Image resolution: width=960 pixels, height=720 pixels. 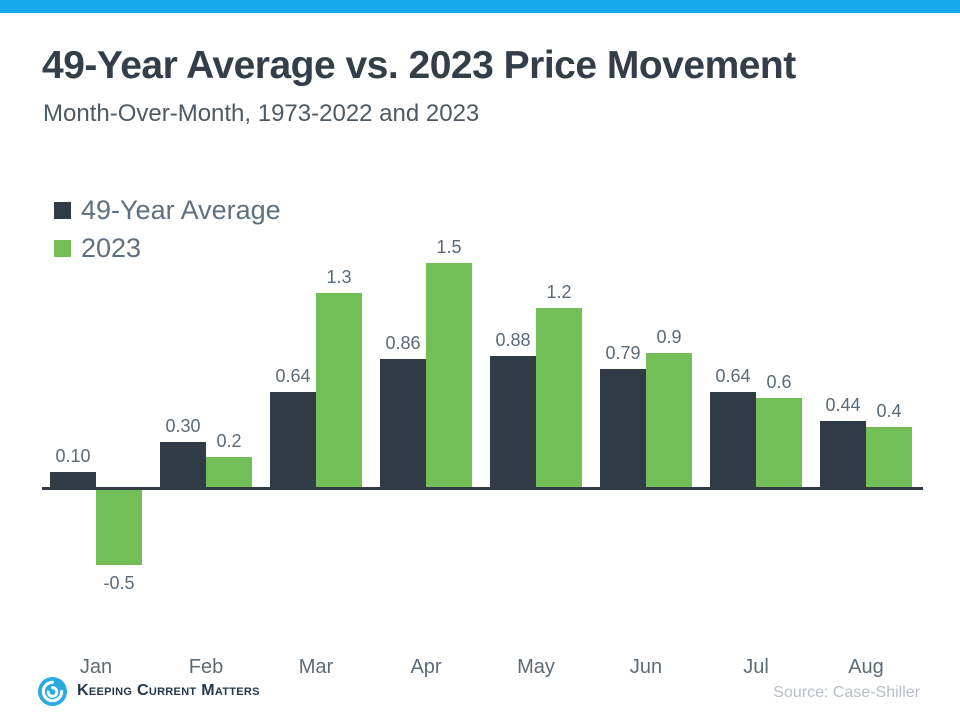 I want to click on bar-avg-aug, so click(x=843, y=454).